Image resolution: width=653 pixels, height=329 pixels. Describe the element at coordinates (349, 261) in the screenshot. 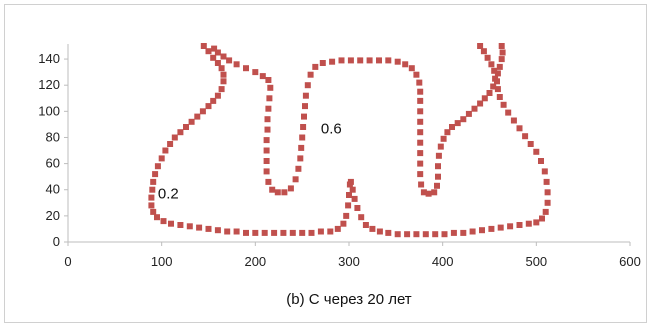

I see `x-tick-label: 300` at that location.